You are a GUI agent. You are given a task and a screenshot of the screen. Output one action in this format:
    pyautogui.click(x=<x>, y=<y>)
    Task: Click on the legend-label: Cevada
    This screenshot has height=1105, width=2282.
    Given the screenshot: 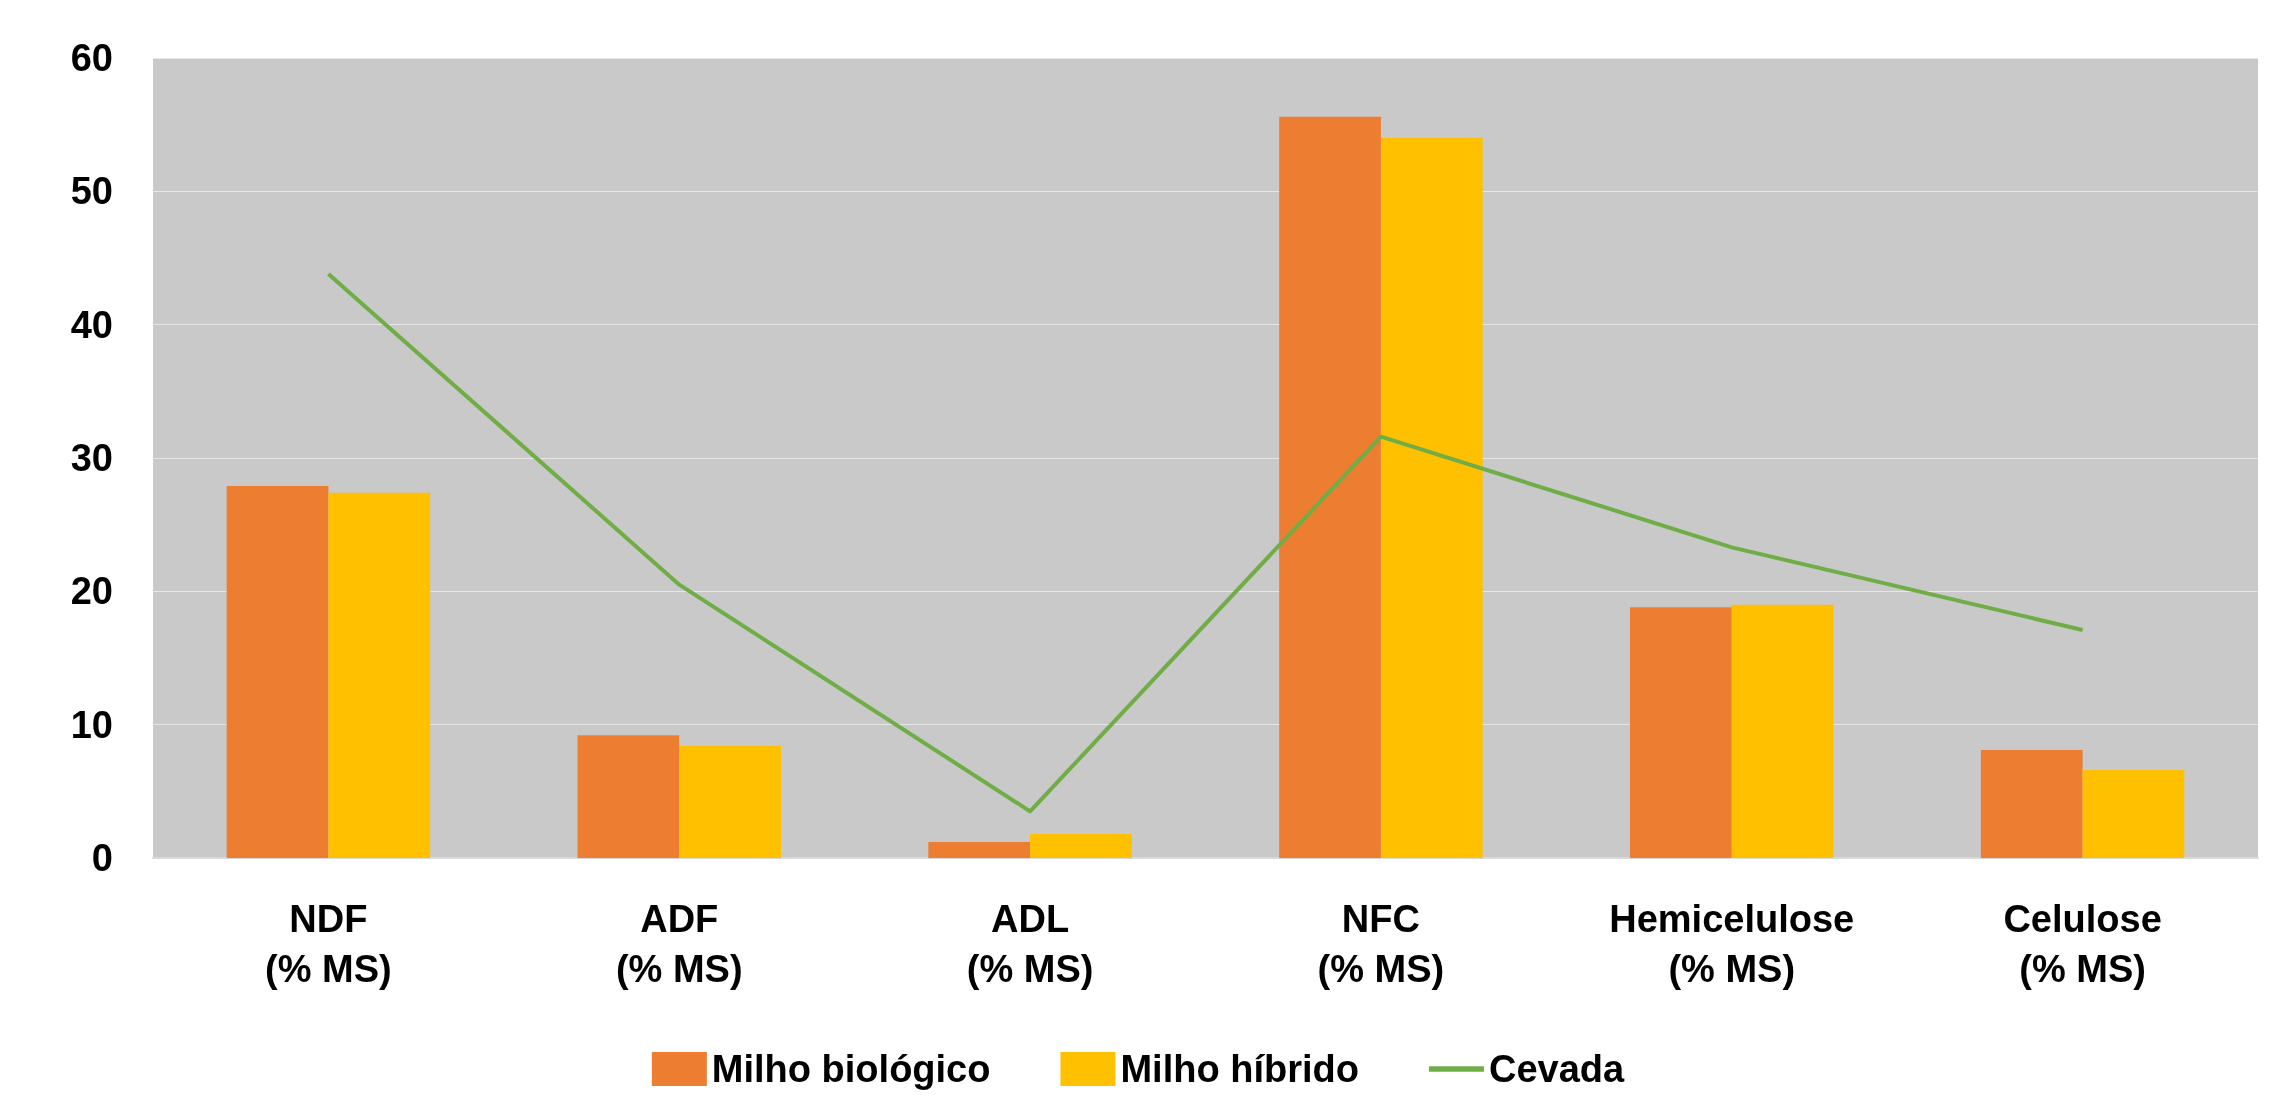 What is the action you would take?
    pyautogui.click(x=1557, y=1069)
    